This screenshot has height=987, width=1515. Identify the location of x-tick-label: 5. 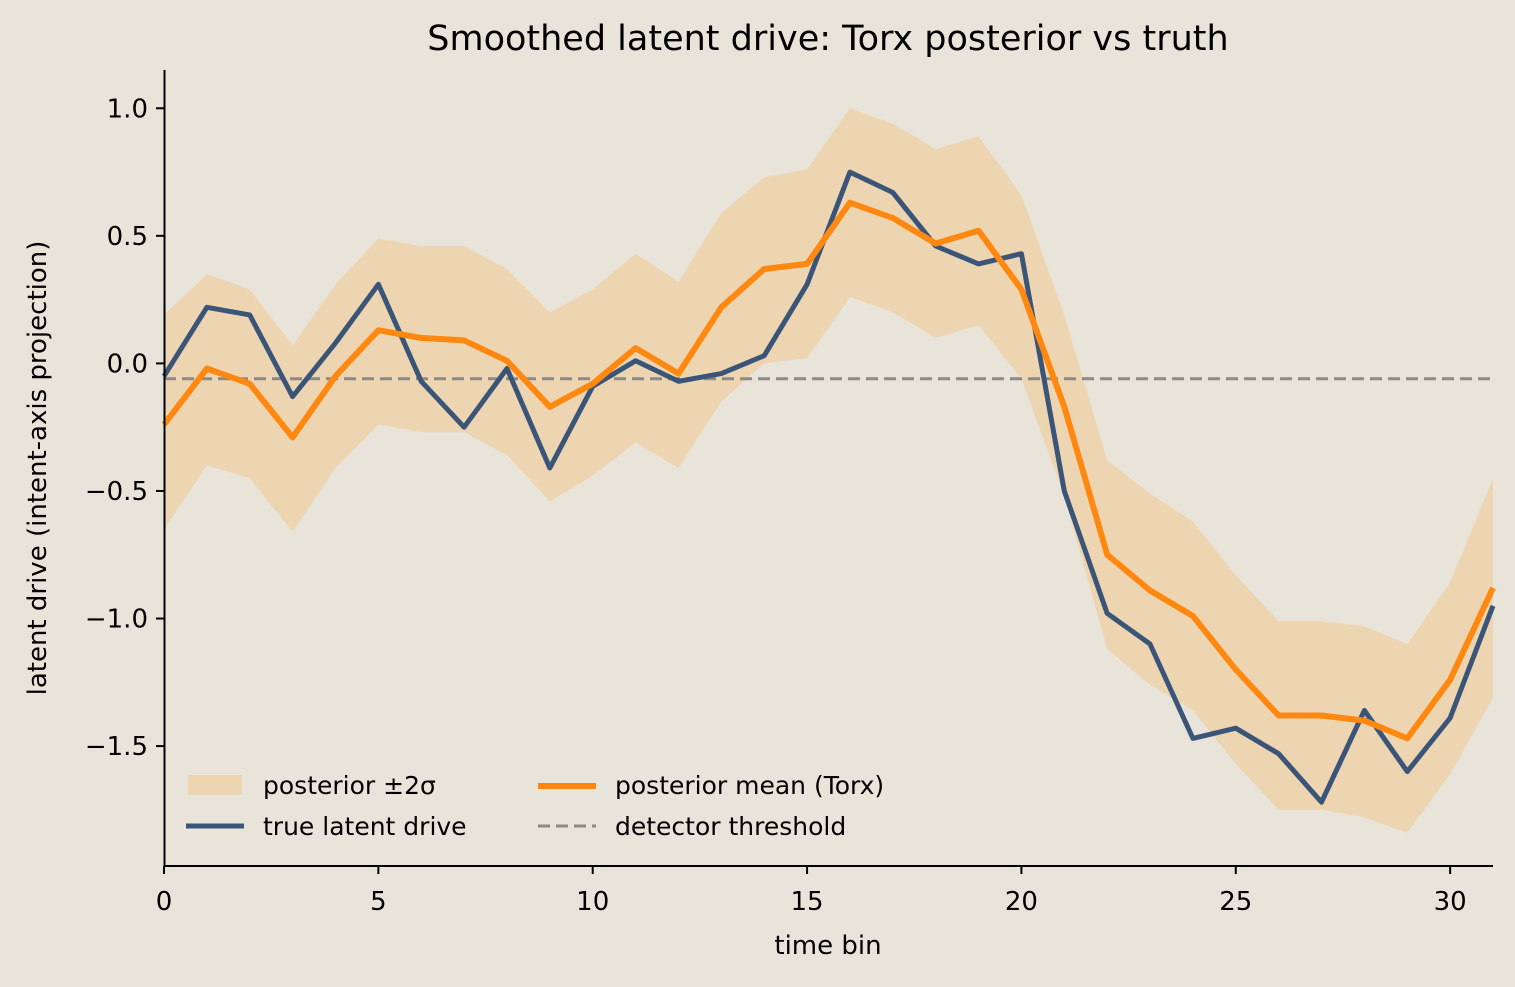
(378, 902).